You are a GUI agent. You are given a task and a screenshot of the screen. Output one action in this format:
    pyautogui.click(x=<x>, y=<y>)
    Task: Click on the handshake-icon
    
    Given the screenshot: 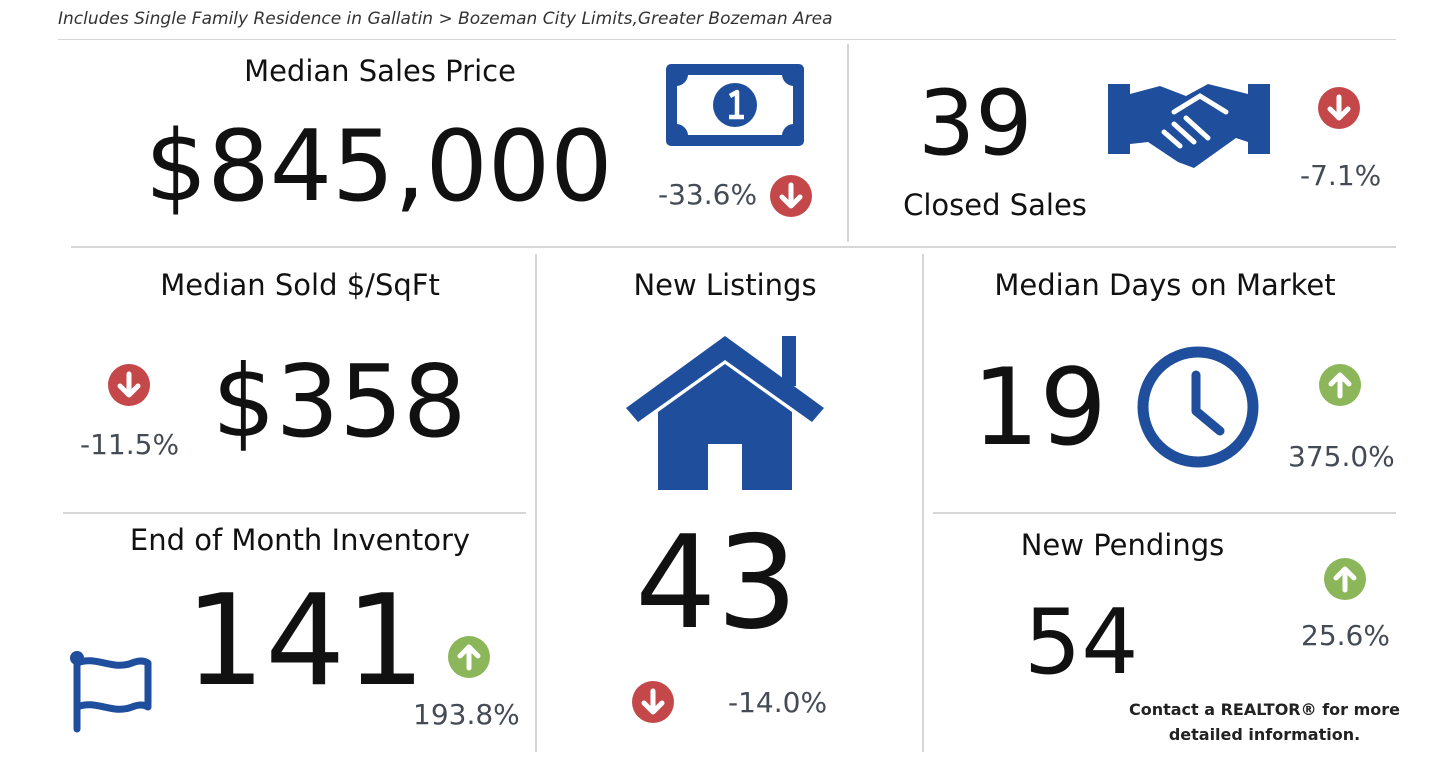 What is the action you would take?
    pyautogui.click(x=1189, y=126)
    